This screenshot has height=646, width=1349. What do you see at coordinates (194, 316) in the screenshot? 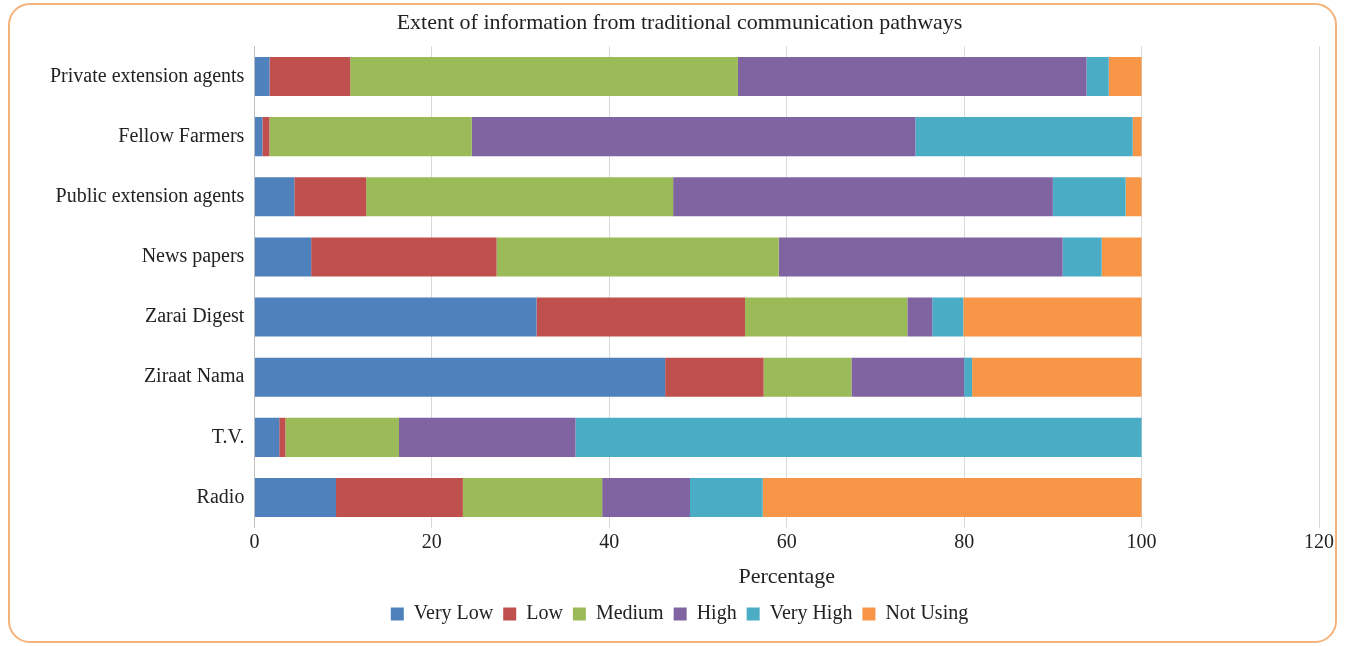
I see `y-tick-label: Zarai Digest` at bounding box center [194, 316].